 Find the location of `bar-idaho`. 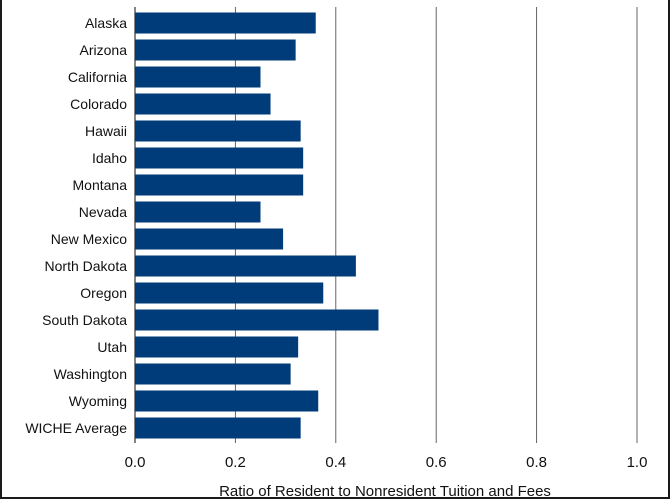

bar-idaho is located at coordinates (219, 158).